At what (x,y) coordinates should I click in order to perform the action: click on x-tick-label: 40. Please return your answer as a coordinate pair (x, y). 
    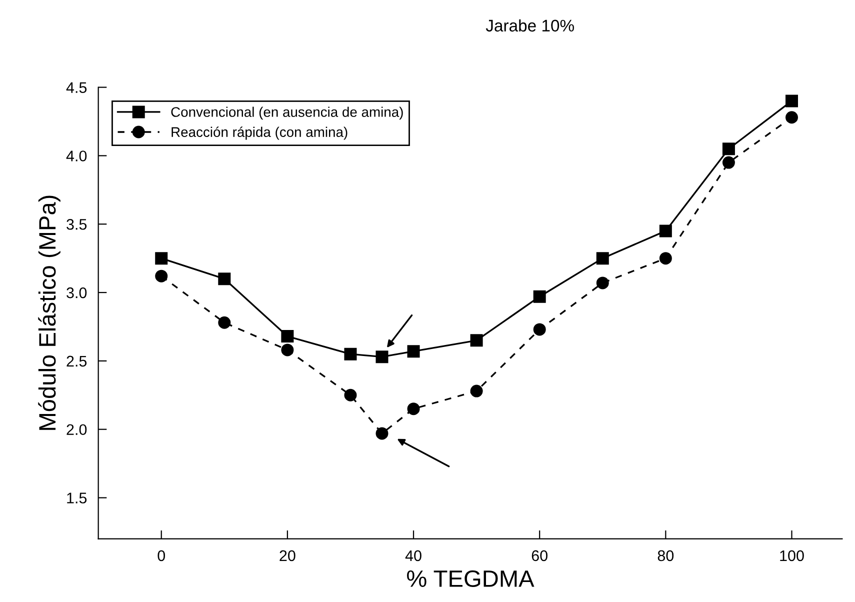
    Looking at the image, I should click on (413, 556).